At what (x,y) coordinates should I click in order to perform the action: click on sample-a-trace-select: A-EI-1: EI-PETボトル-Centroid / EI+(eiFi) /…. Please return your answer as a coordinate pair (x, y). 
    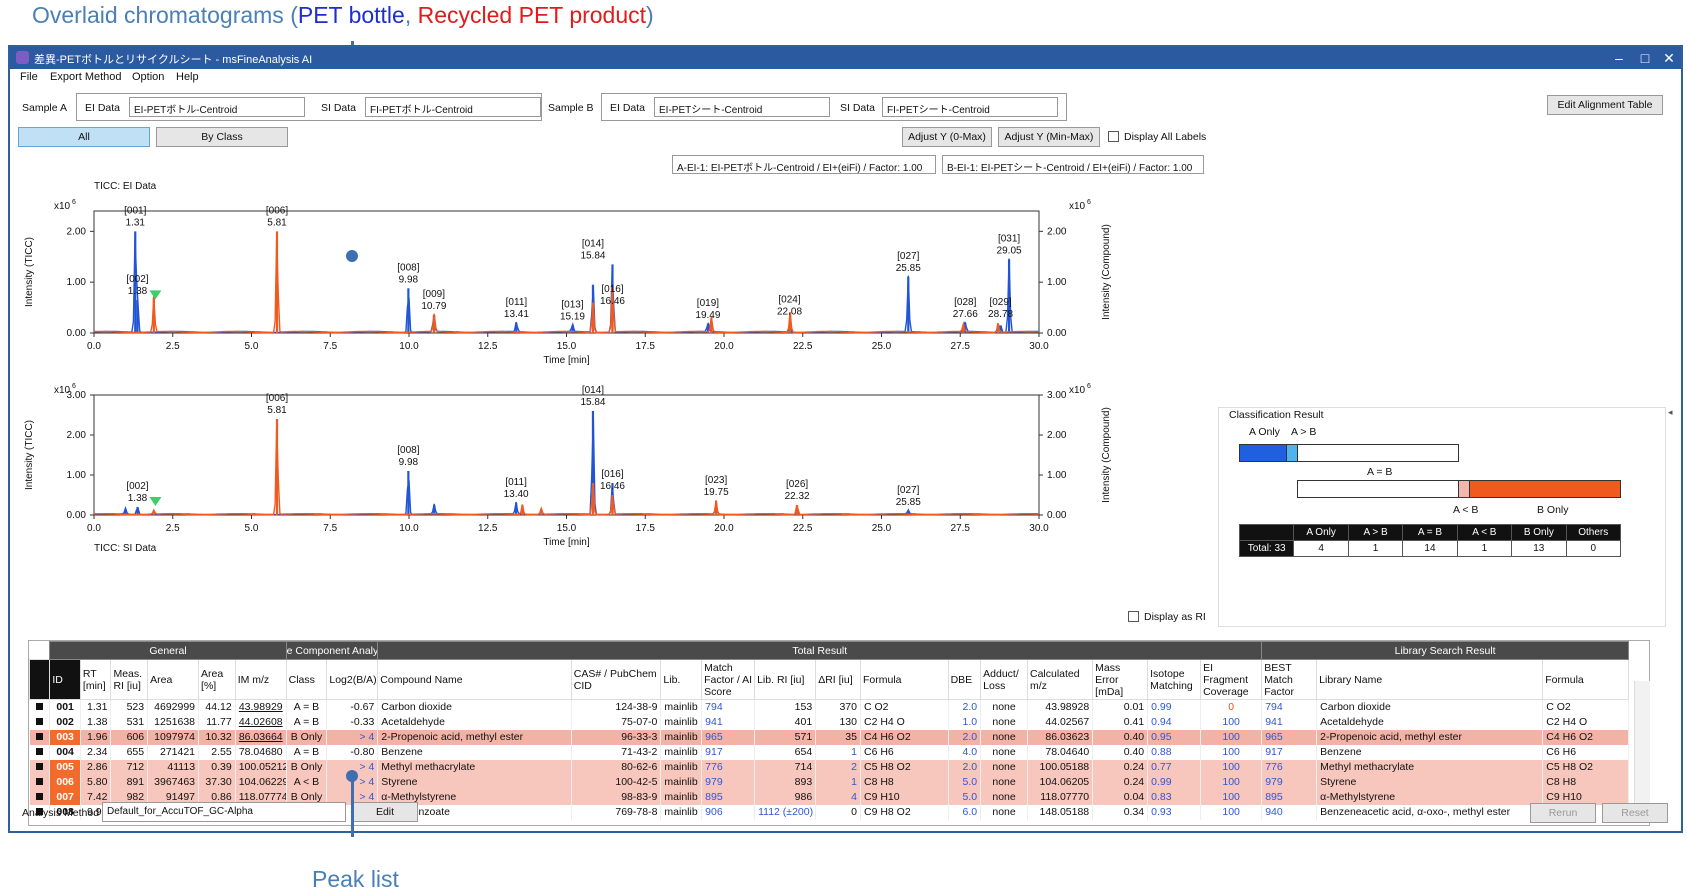
    Looking at the image, I should click on (804, 164).